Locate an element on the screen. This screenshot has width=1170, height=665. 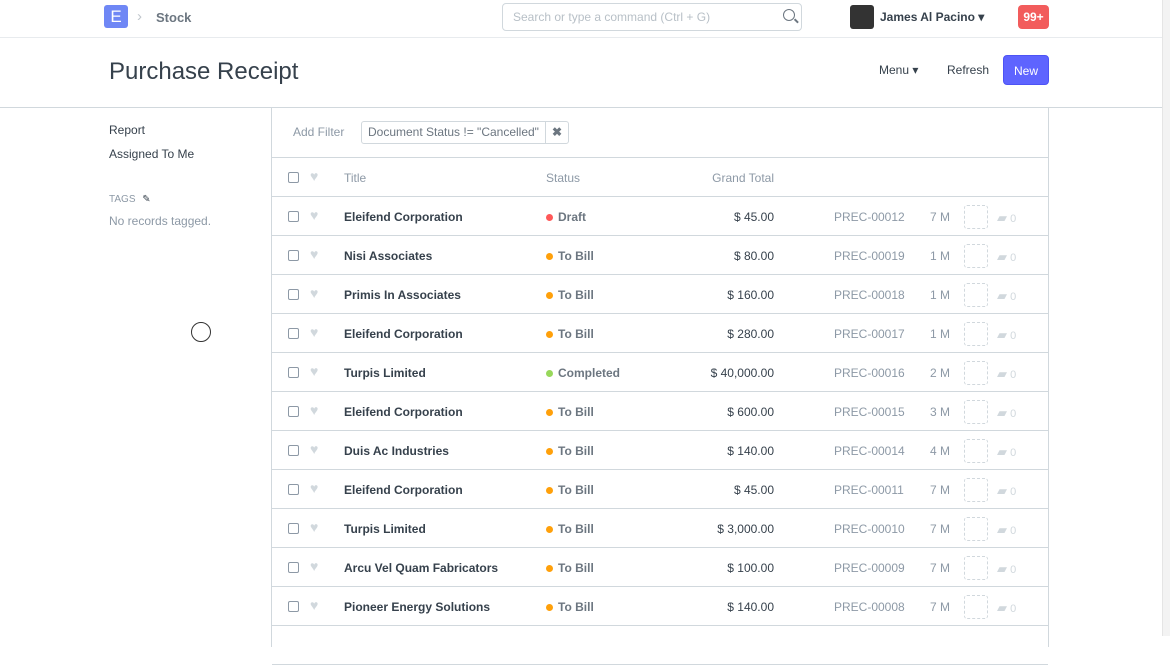
breadcrumb-stock: Stock is located at coordinates (174, 17).